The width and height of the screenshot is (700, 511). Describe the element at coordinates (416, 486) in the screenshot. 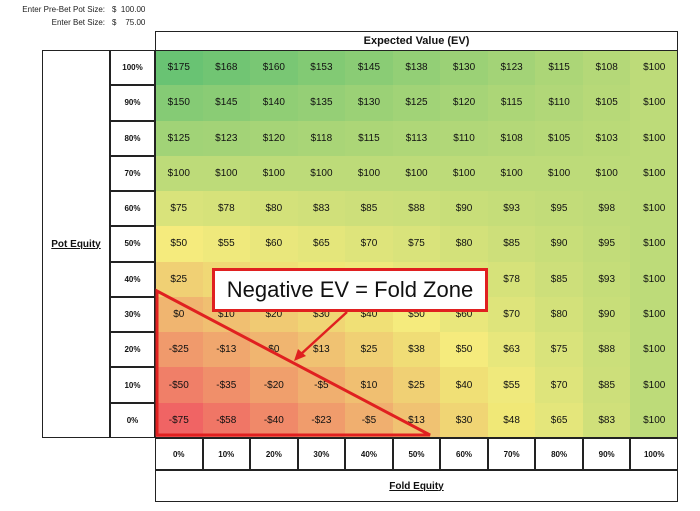

I see `column-axis-label: Fold Equity` at that location.